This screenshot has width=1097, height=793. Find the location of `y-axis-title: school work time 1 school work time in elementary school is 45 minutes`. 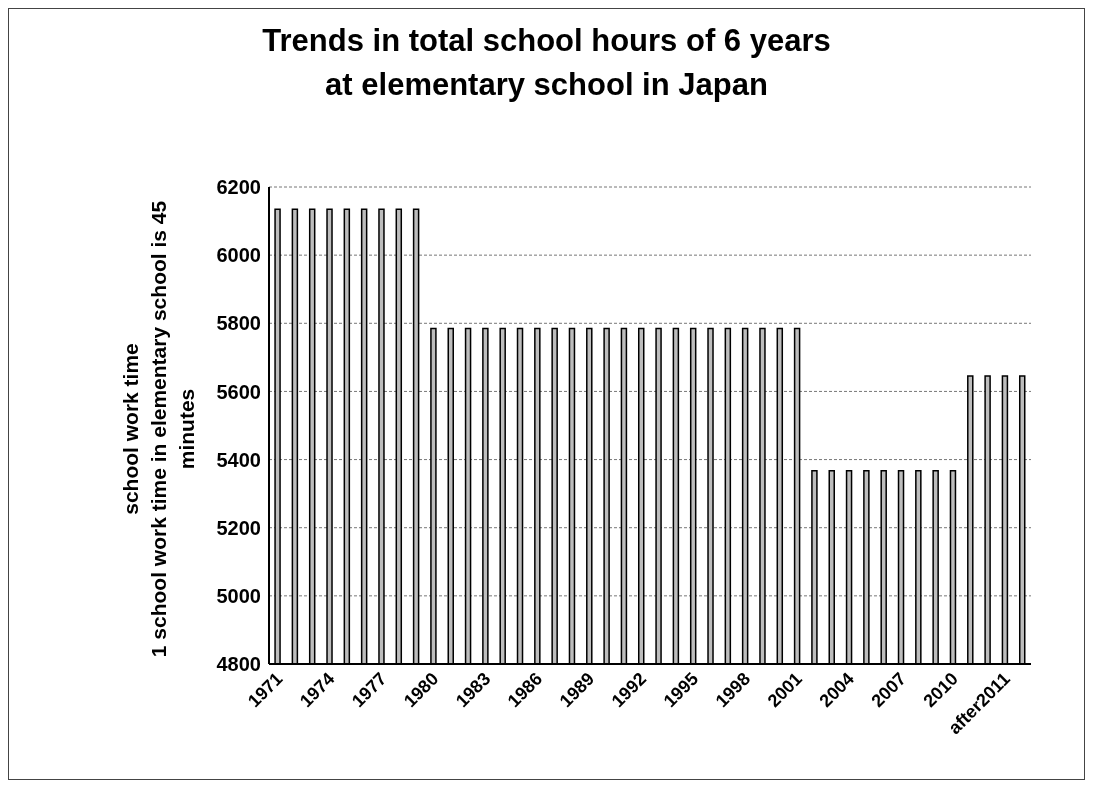

y-axis-title: school work time 1 school work time in elementary school is 45 minutes is located at coordinates (158, 429).